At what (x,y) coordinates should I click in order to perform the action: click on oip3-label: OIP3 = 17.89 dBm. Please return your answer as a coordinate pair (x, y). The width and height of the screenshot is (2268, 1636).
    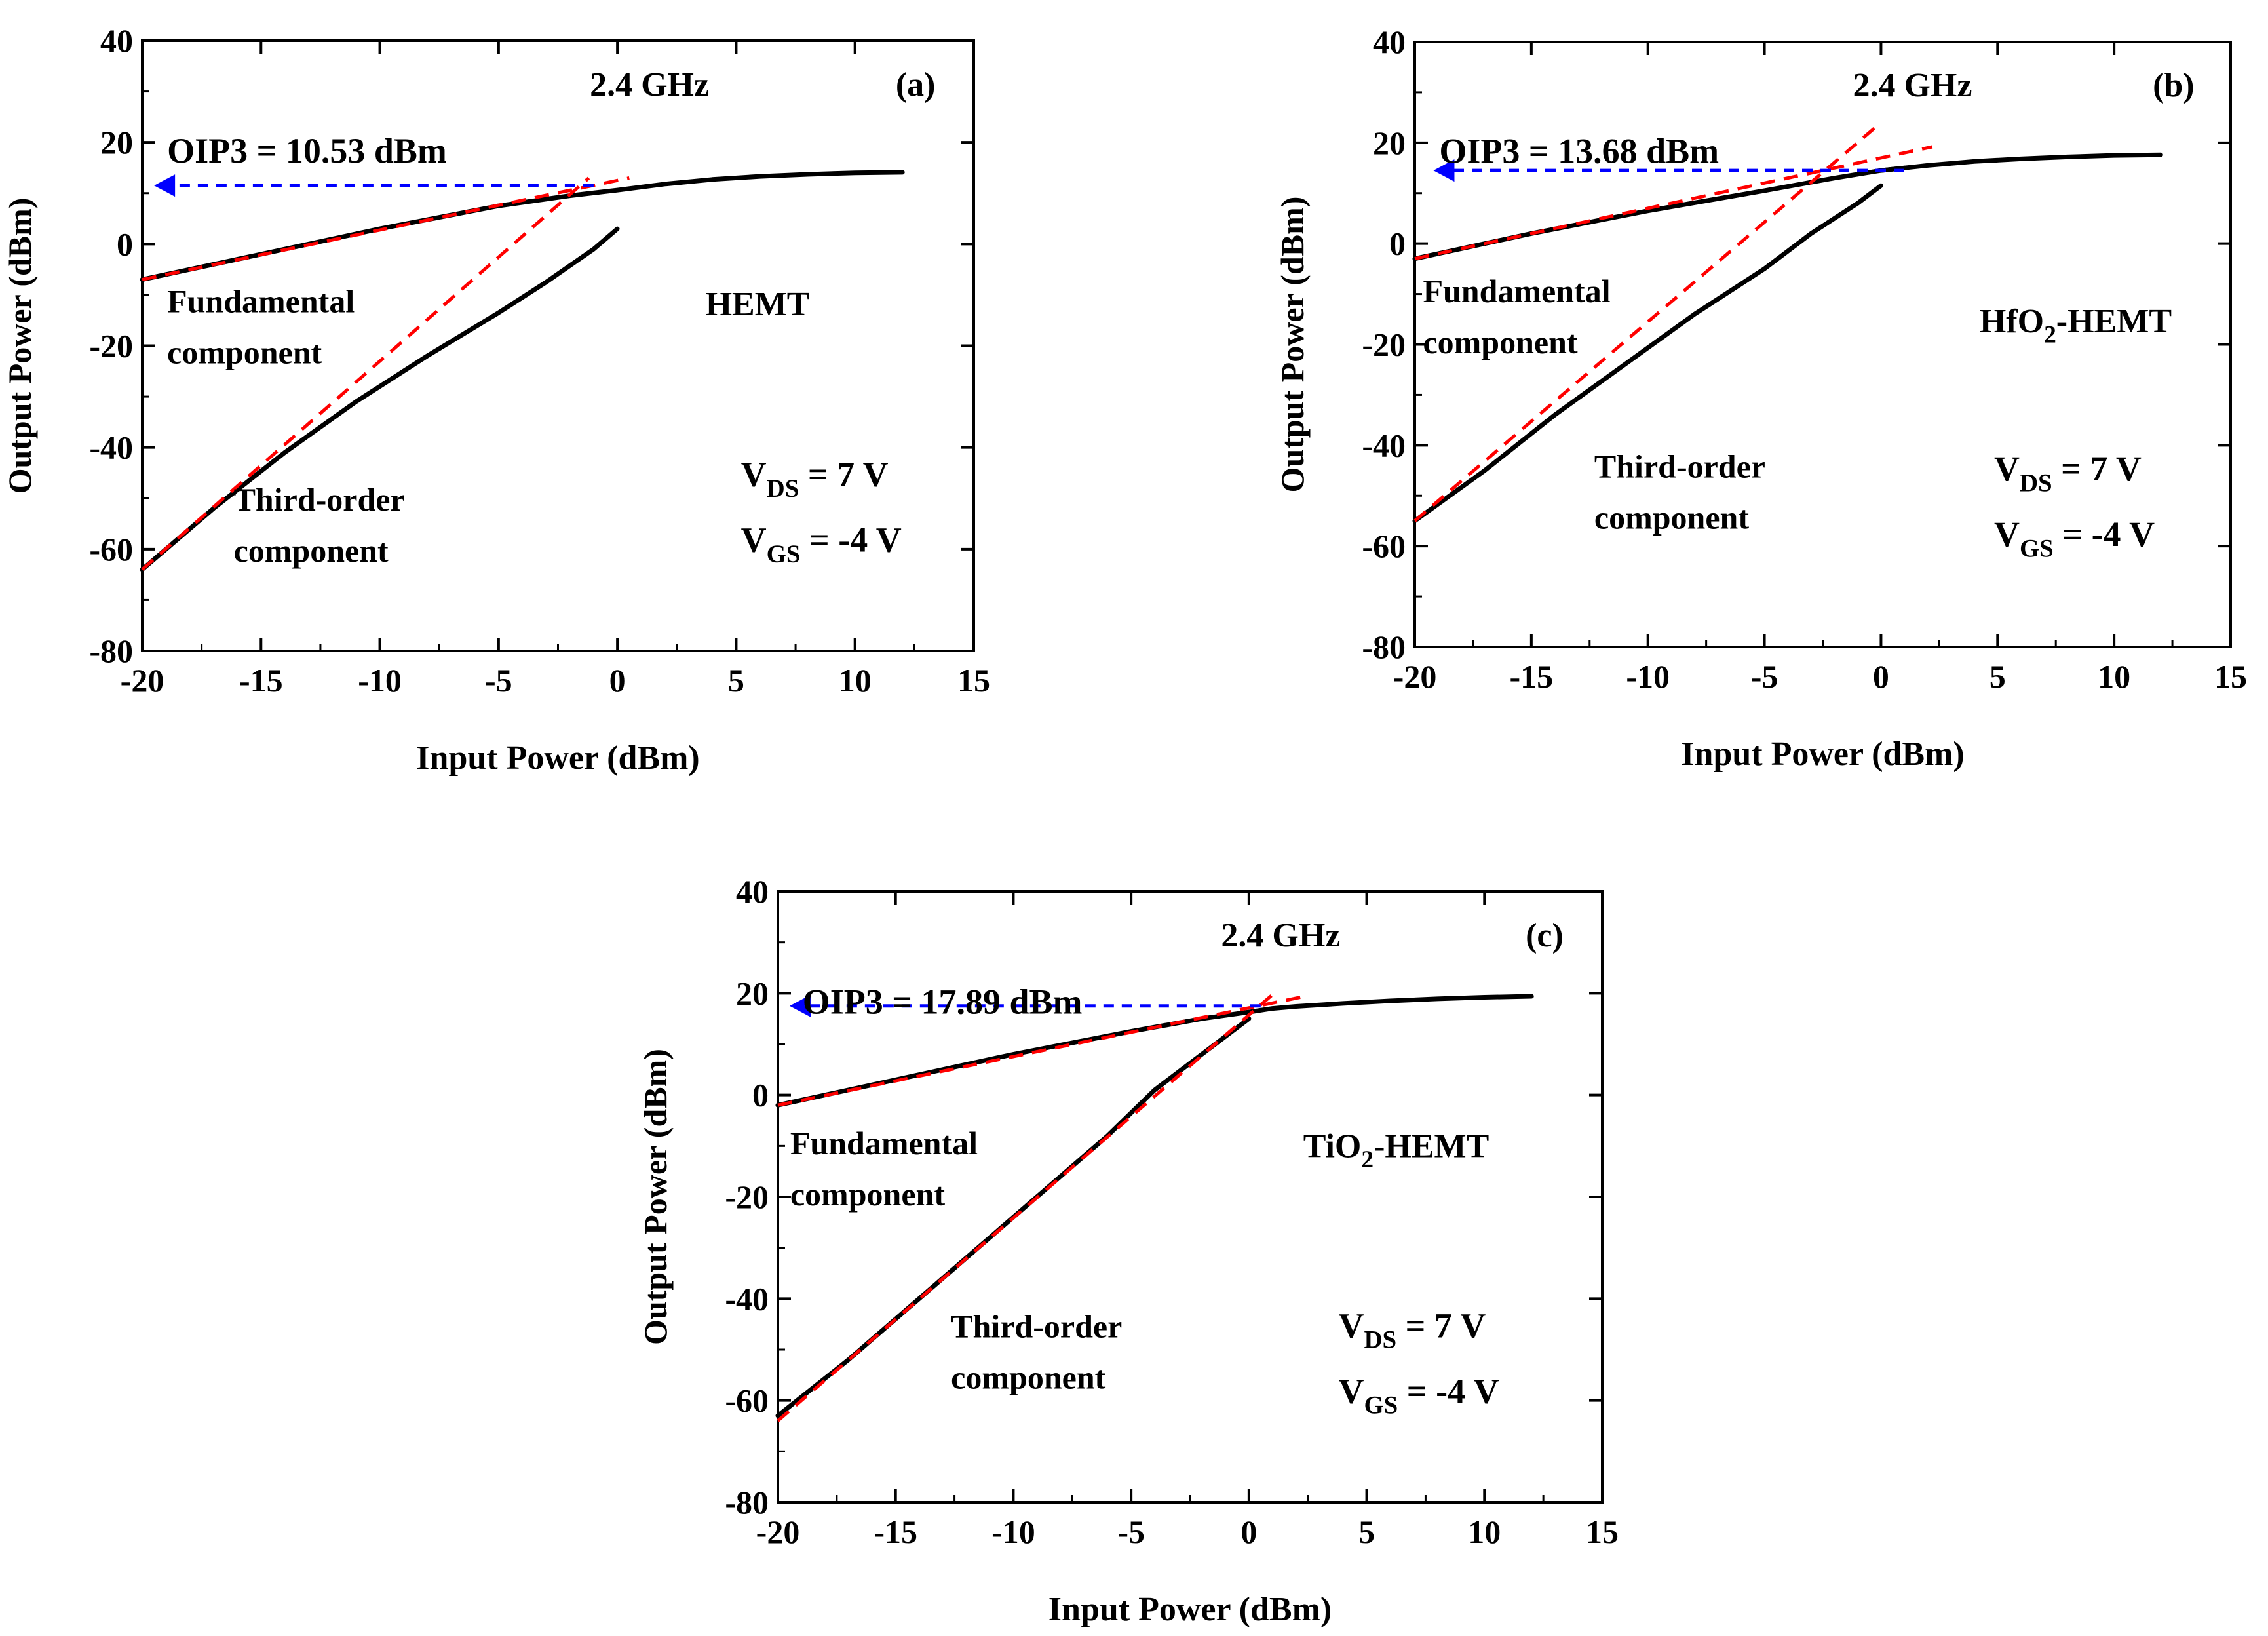
    Looking at the image, I should click on (943, 1001).